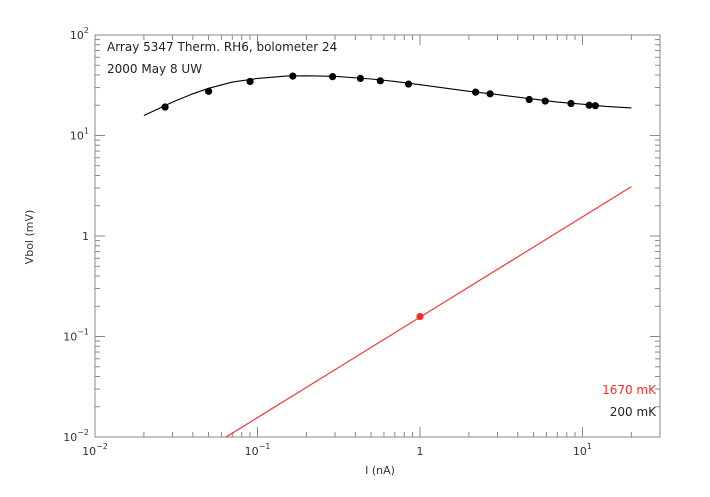  What do you see at coordinates (629, 390) in the screenshot?
I see `legend-entry-1670mK: 1670 mK` at bounding box center [629, 390].